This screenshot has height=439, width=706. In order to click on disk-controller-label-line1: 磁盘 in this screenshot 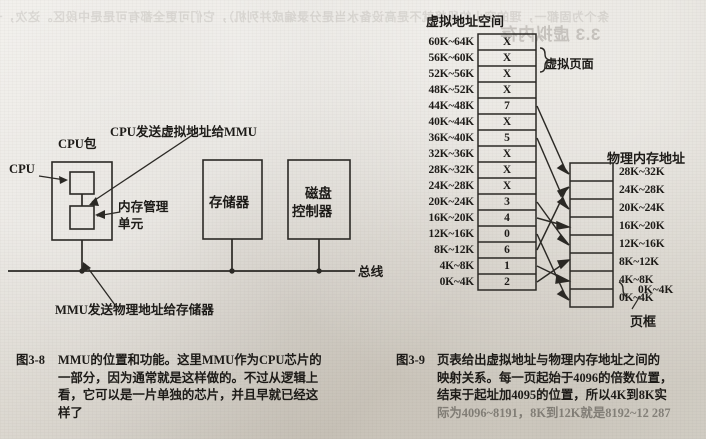, I will do `click(318, 193)`.